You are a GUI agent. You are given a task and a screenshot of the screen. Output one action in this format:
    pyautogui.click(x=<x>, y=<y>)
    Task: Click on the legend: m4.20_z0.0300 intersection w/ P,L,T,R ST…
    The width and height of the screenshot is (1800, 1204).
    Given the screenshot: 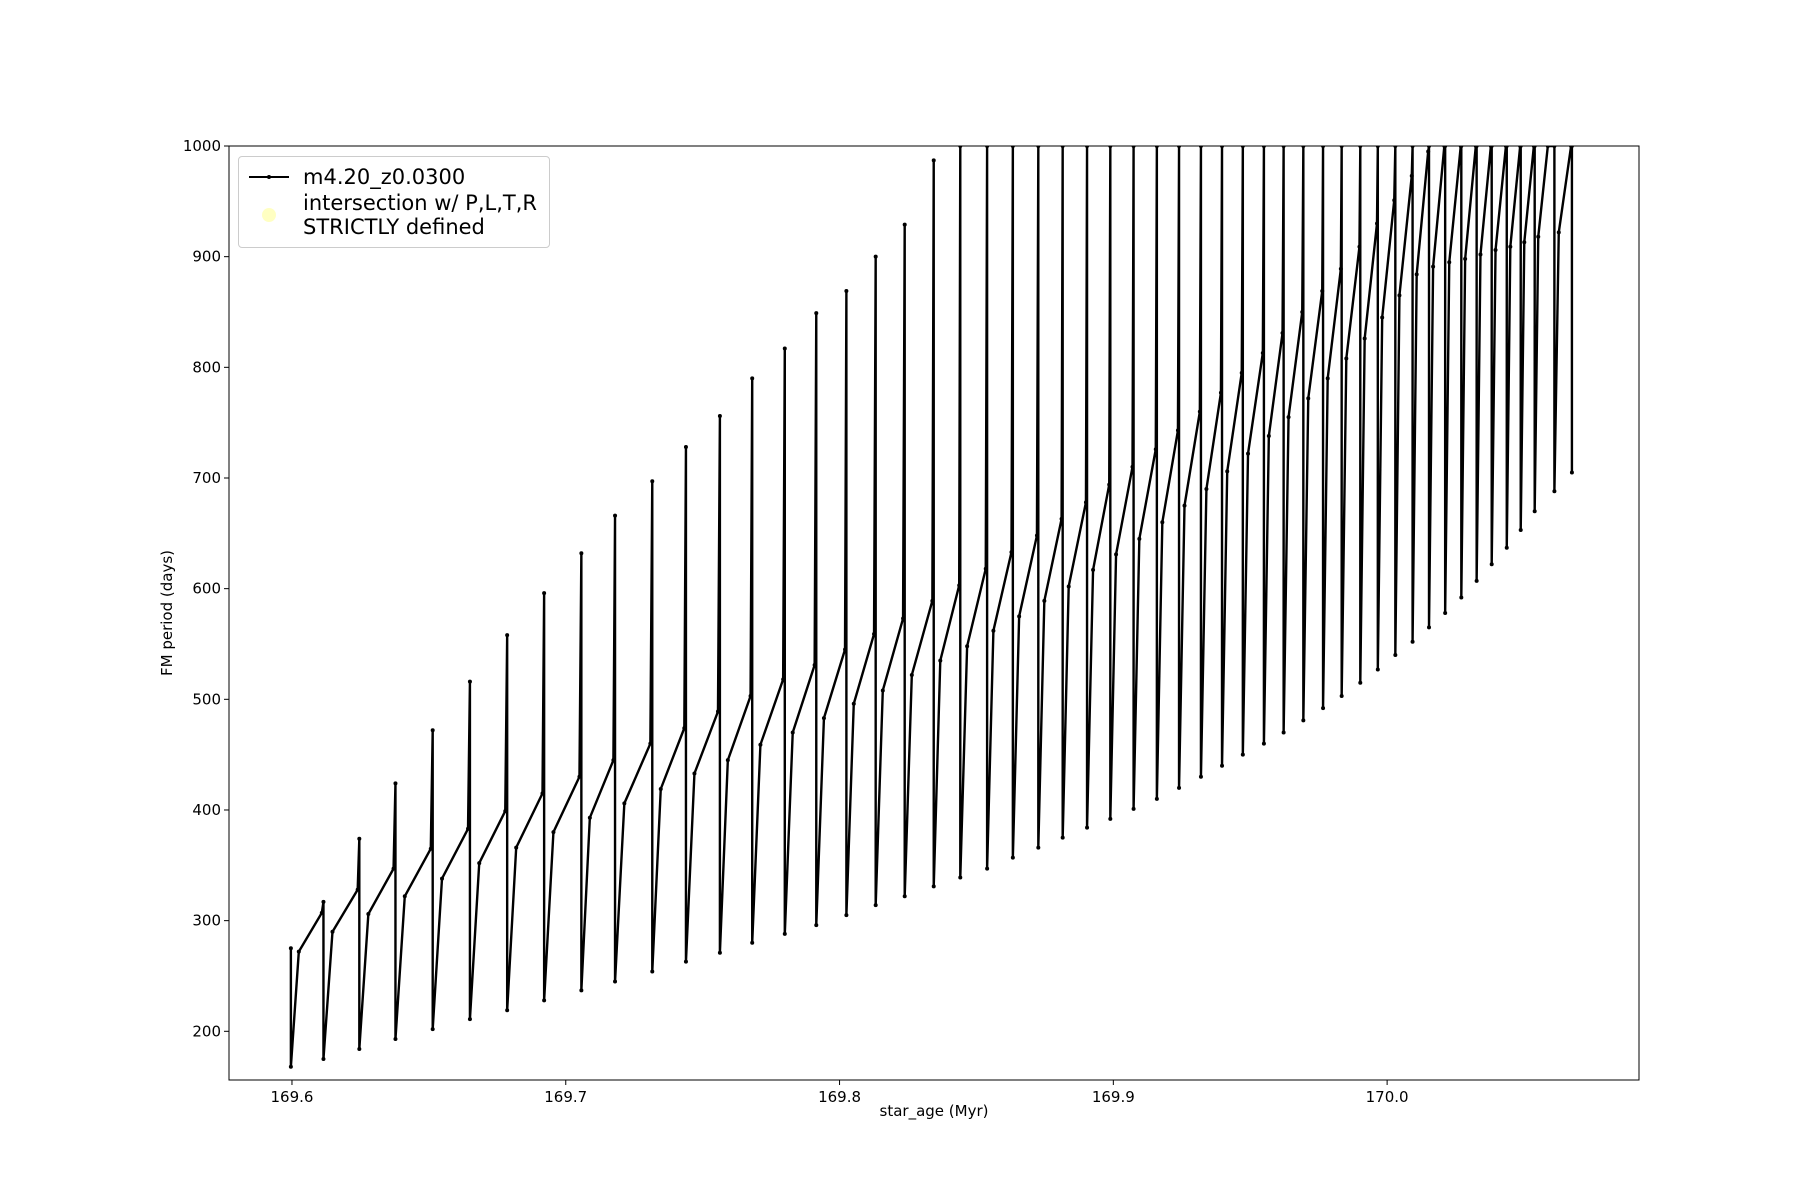 What is the action you would take?
    pyautogui.click(x=394, y=202)
    